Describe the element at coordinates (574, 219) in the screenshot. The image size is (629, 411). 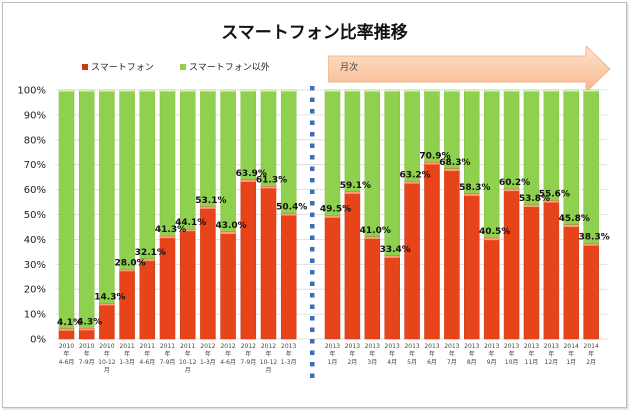
I see `data-label: 45.8%` at that location.